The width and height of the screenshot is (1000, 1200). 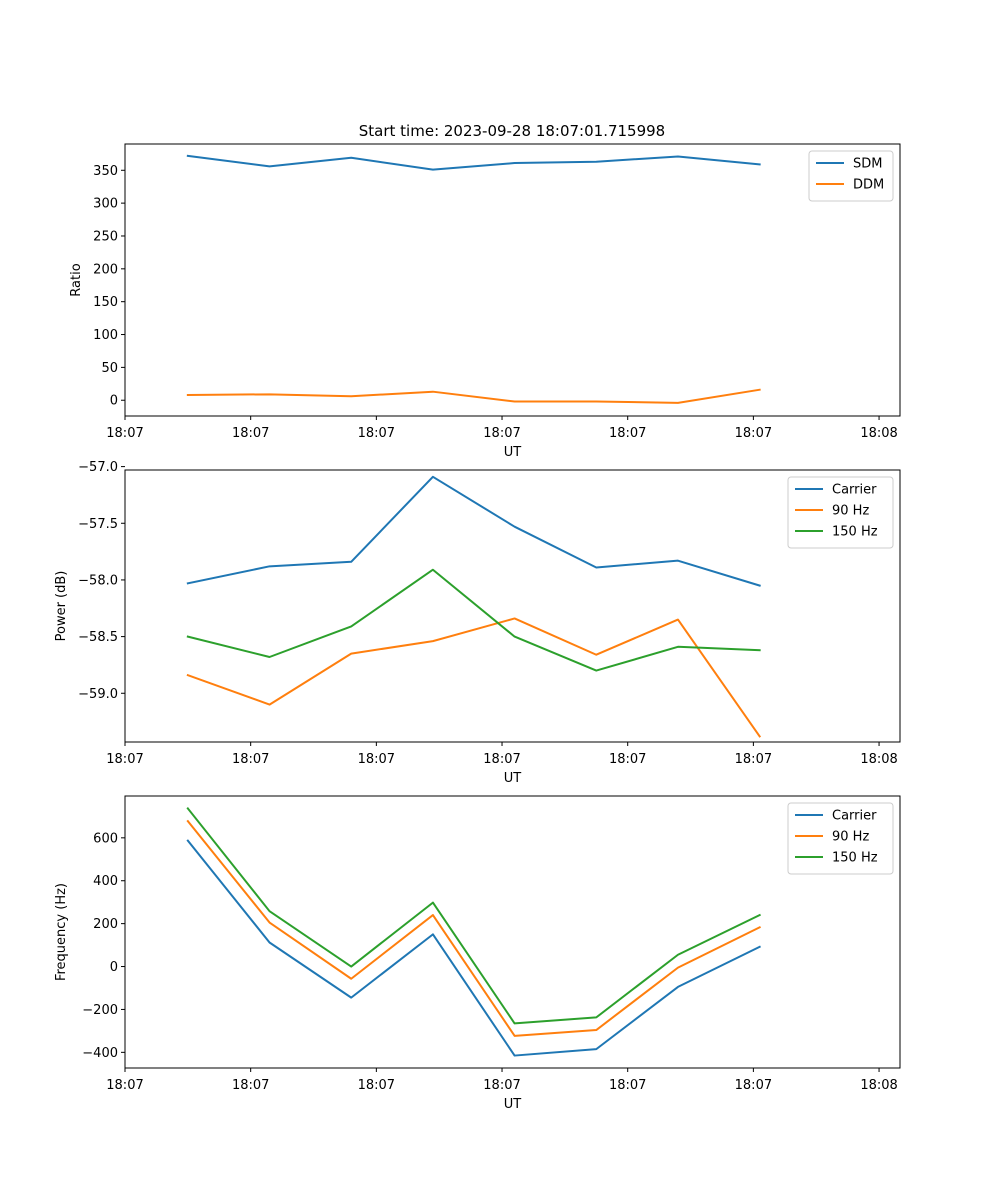 I want to click on ratio-legend: SDM DDM, so click(x=851, y=176).